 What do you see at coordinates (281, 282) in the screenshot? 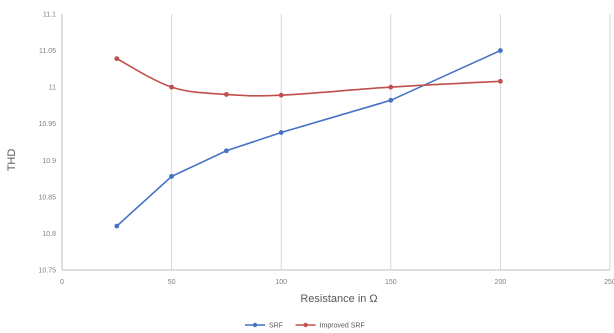
I see `x-tick-label: 100` at bounding box center [281, 282].